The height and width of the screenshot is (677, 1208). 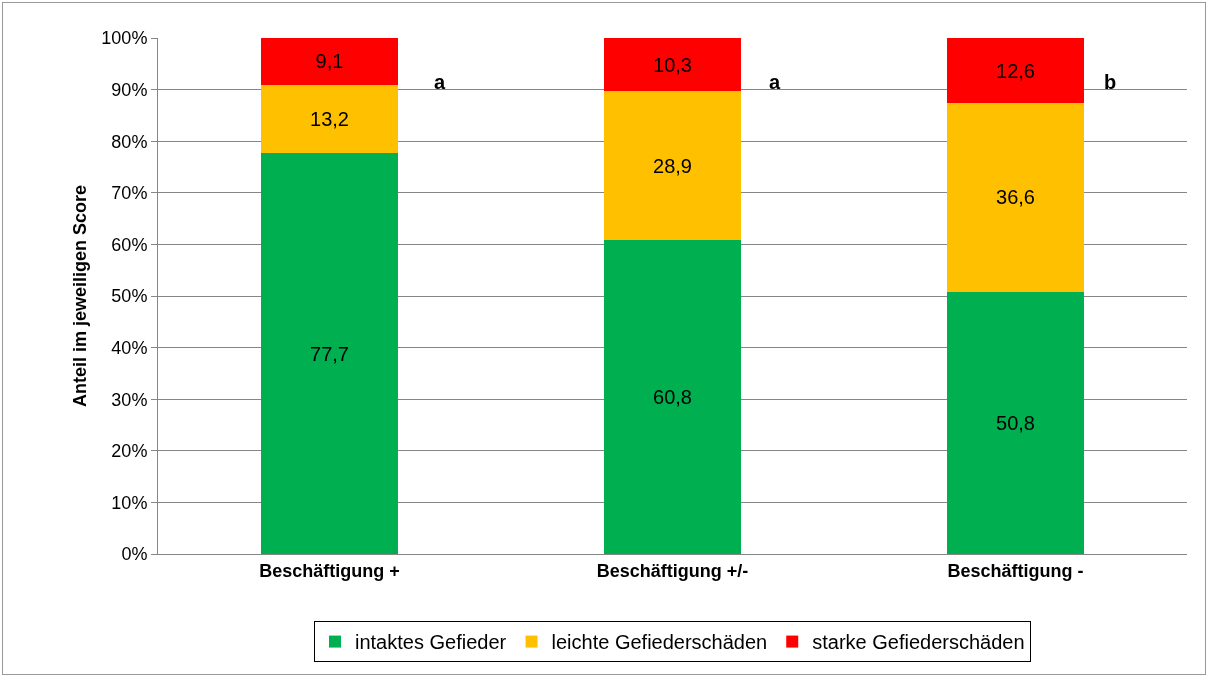 I want to click on data-label: 77,7, so click(x=329, y=353).